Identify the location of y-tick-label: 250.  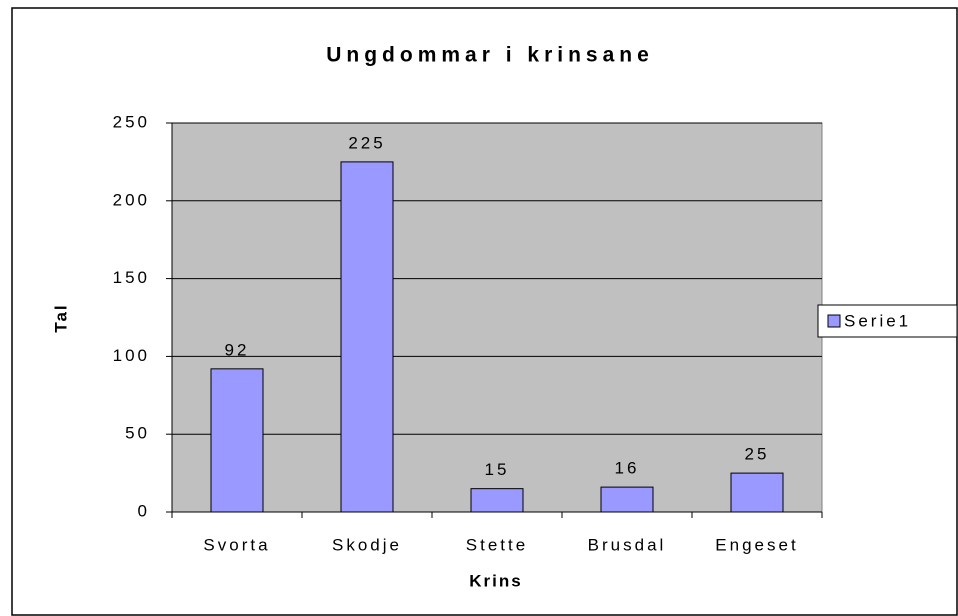
(131, 121).